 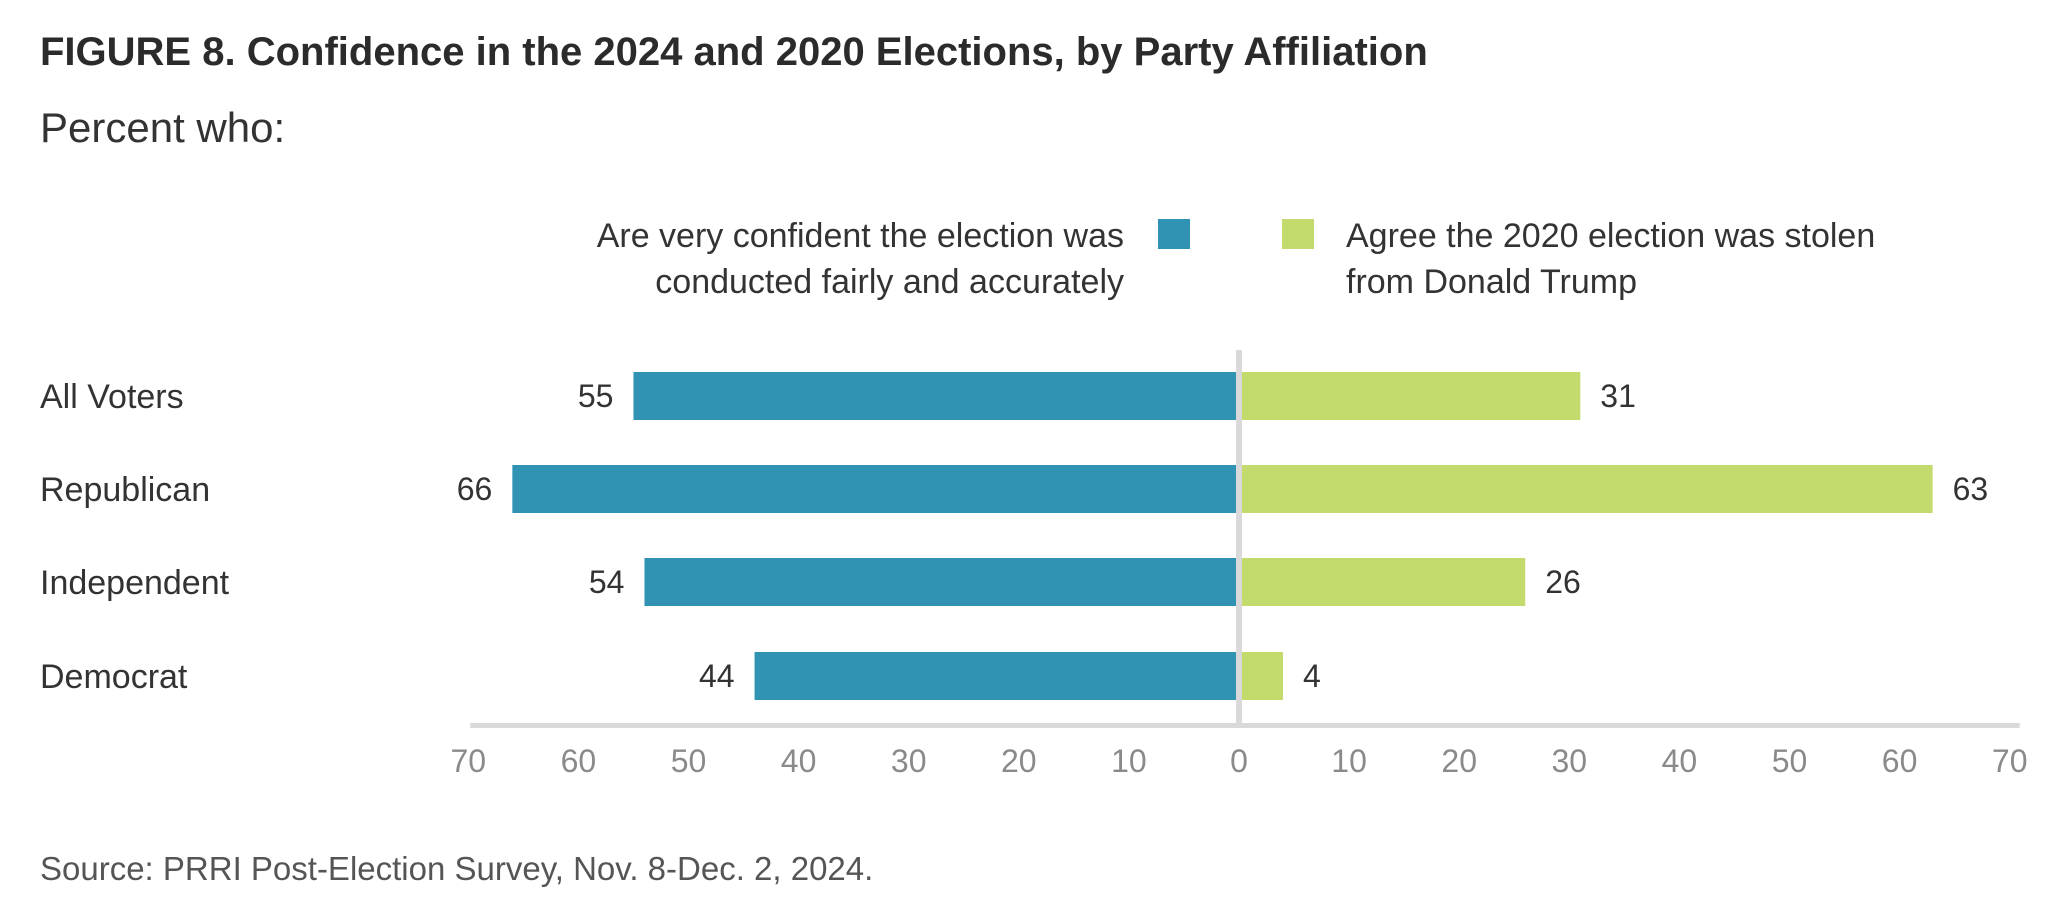 I want to click on bar-confident-all-voters, so click(x=936, y=396).